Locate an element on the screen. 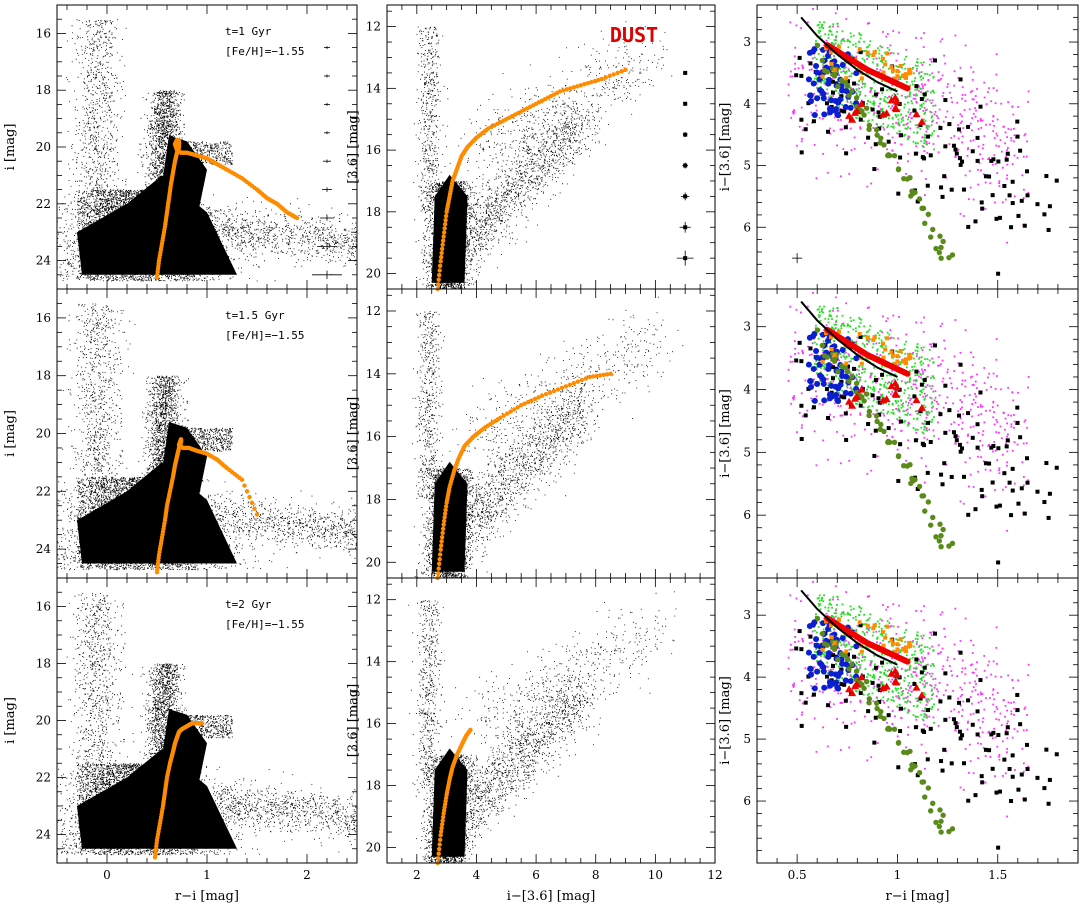 The height and width of the screenshot is (911, 1084). x-tick-label: 10 is located at coordinates (655, 875).